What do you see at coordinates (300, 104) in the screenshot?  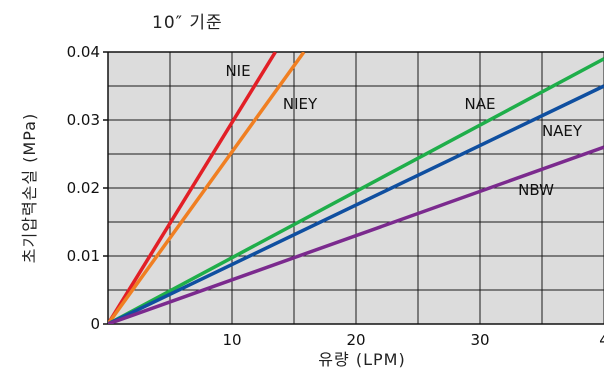 I see `series-label-niey: NIEY` at bounding box center [300, 104].